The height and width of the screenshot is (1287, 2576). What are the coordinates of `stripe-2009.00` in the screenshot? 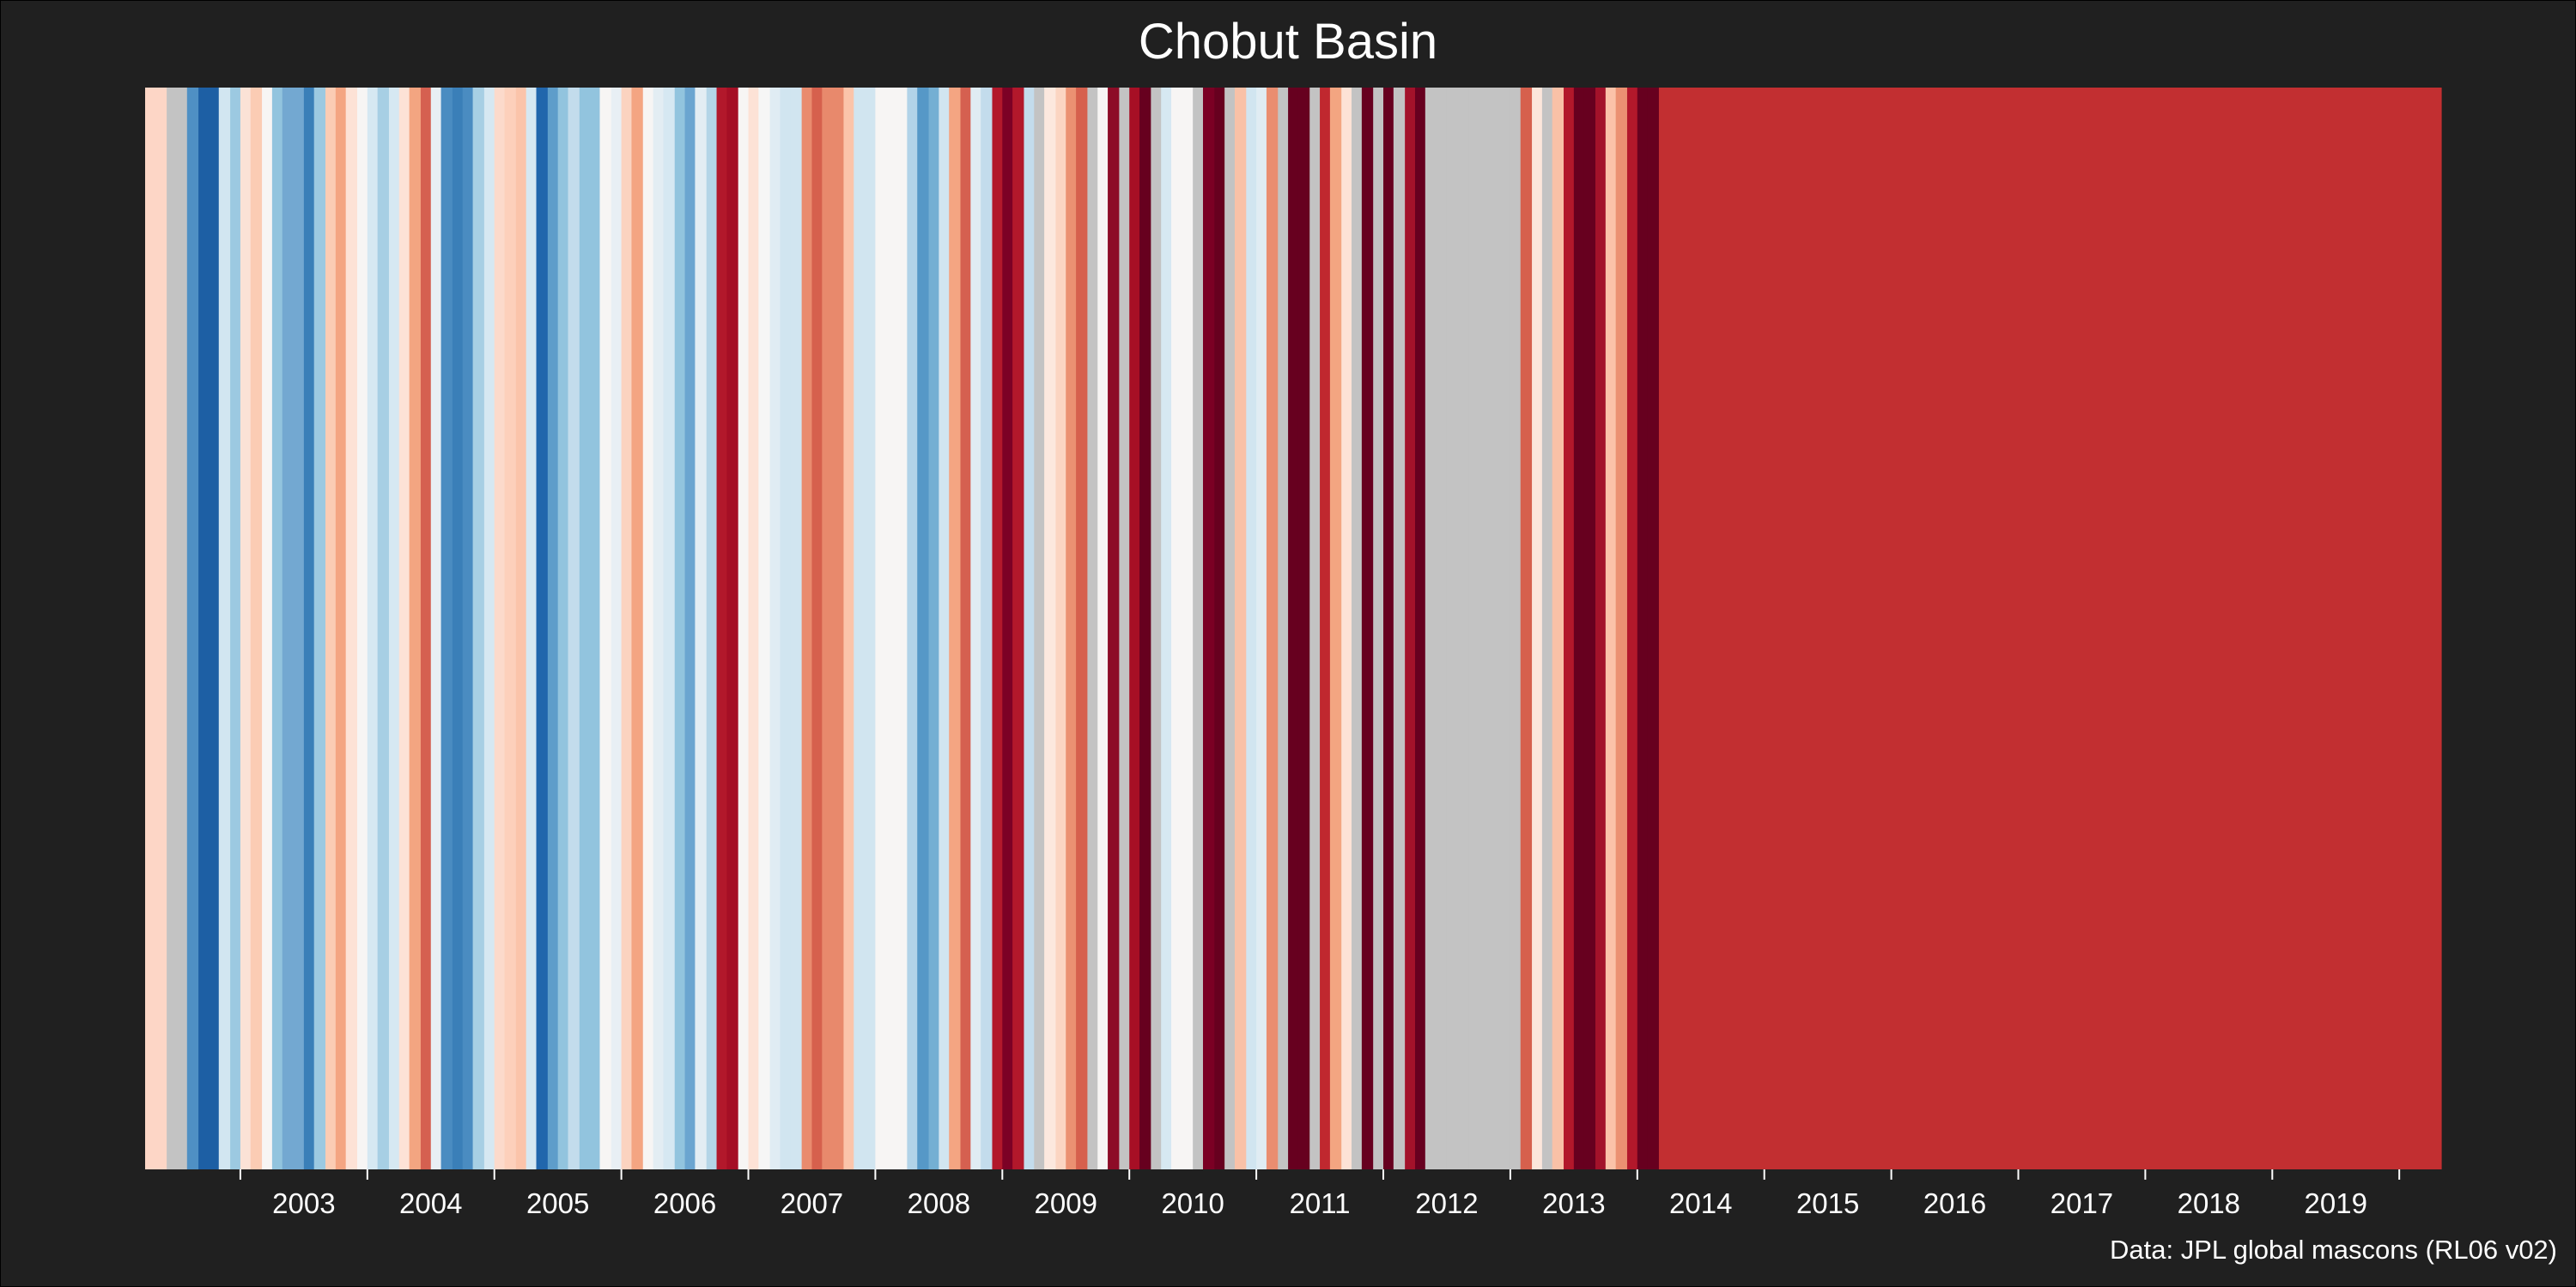 It's located at (1007, 628).